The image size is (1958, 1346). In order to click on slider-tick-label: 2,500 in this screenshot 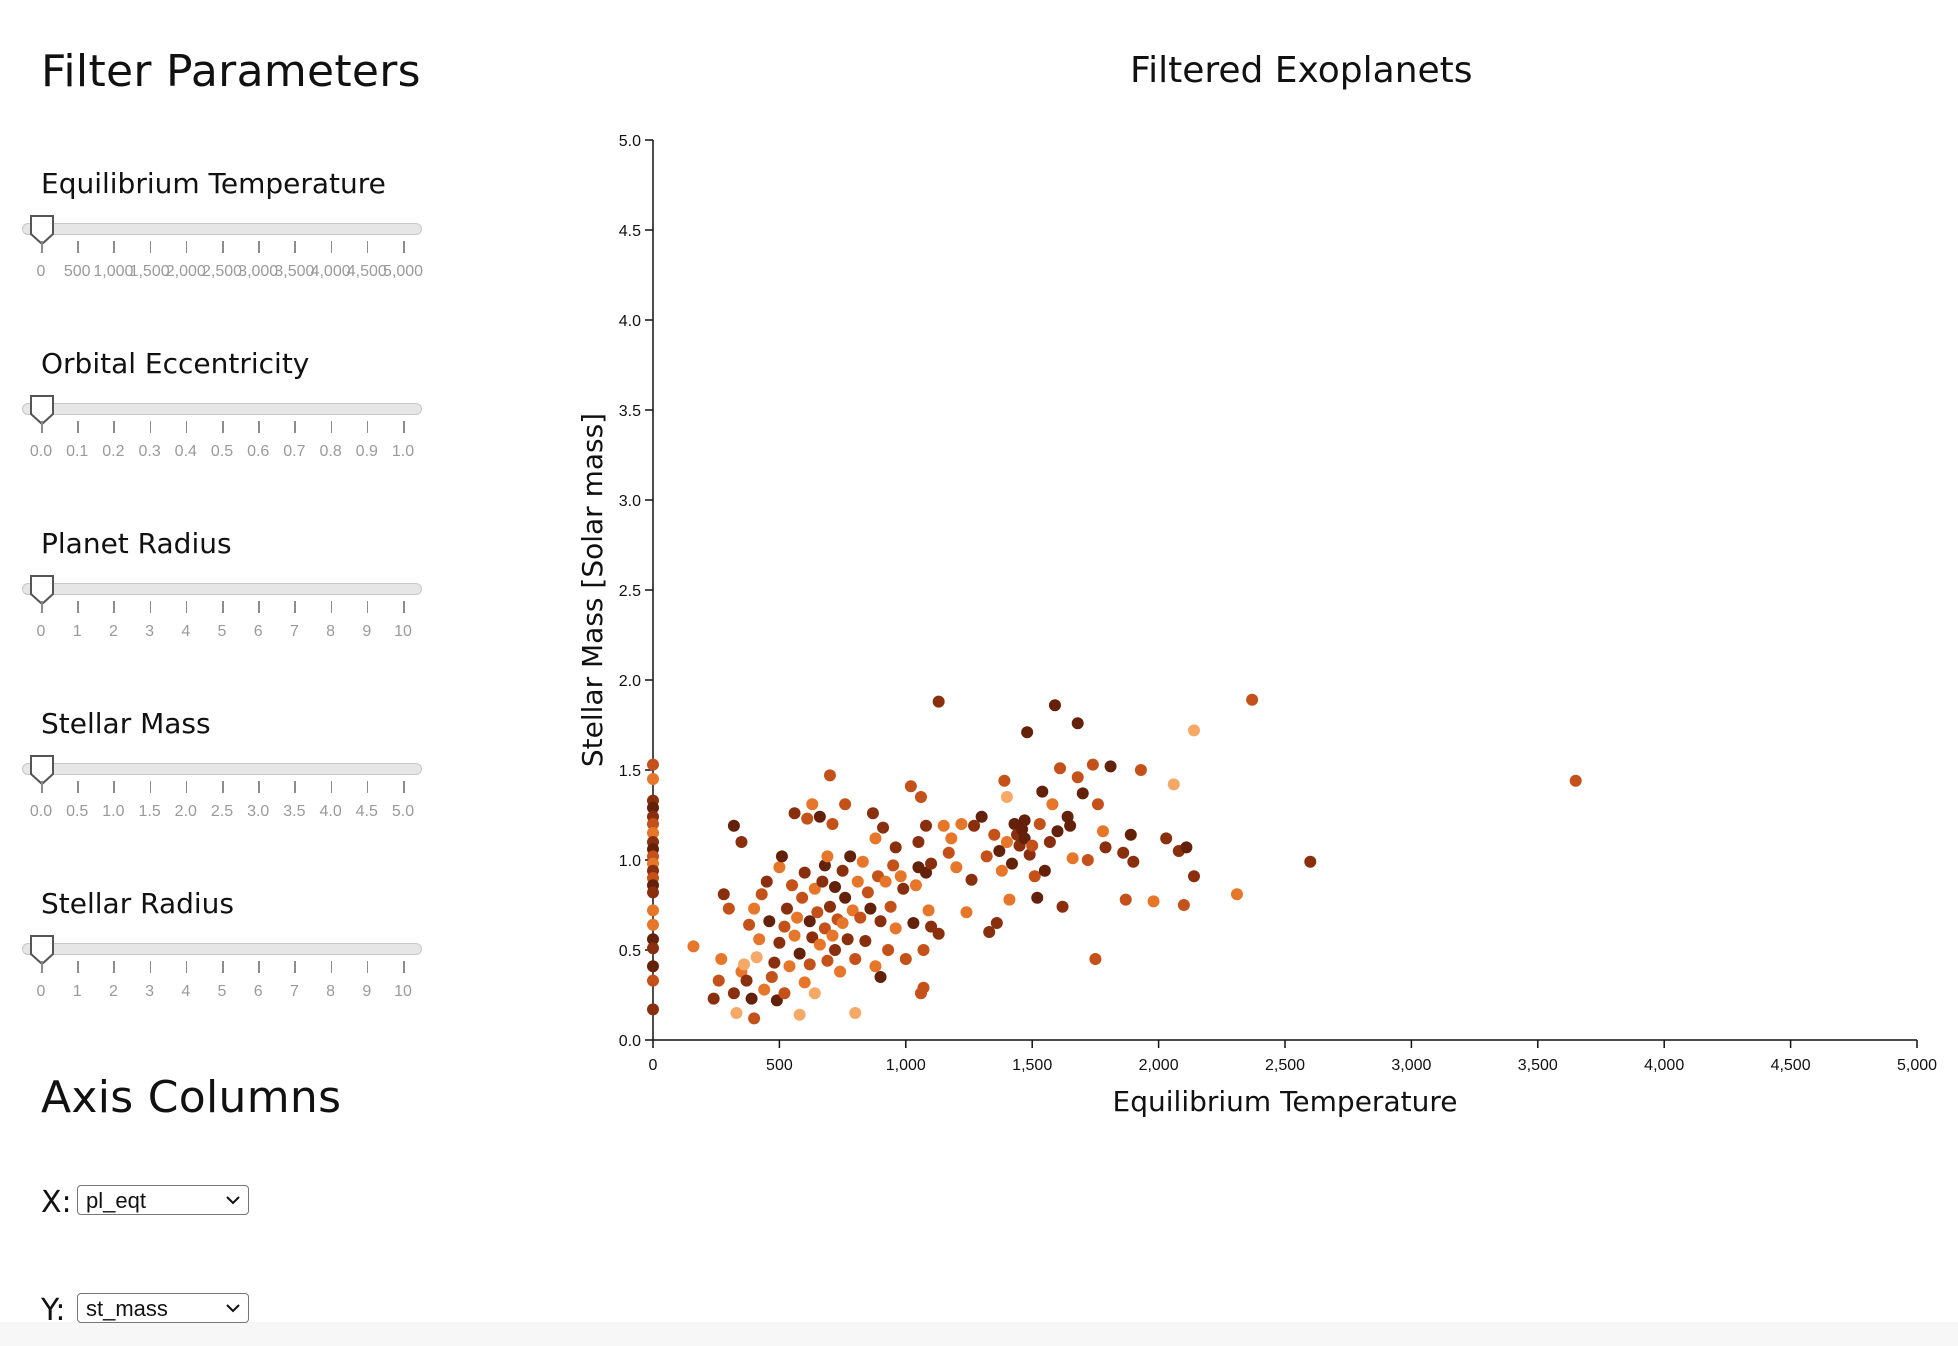, I will do `click(222, 271)`.